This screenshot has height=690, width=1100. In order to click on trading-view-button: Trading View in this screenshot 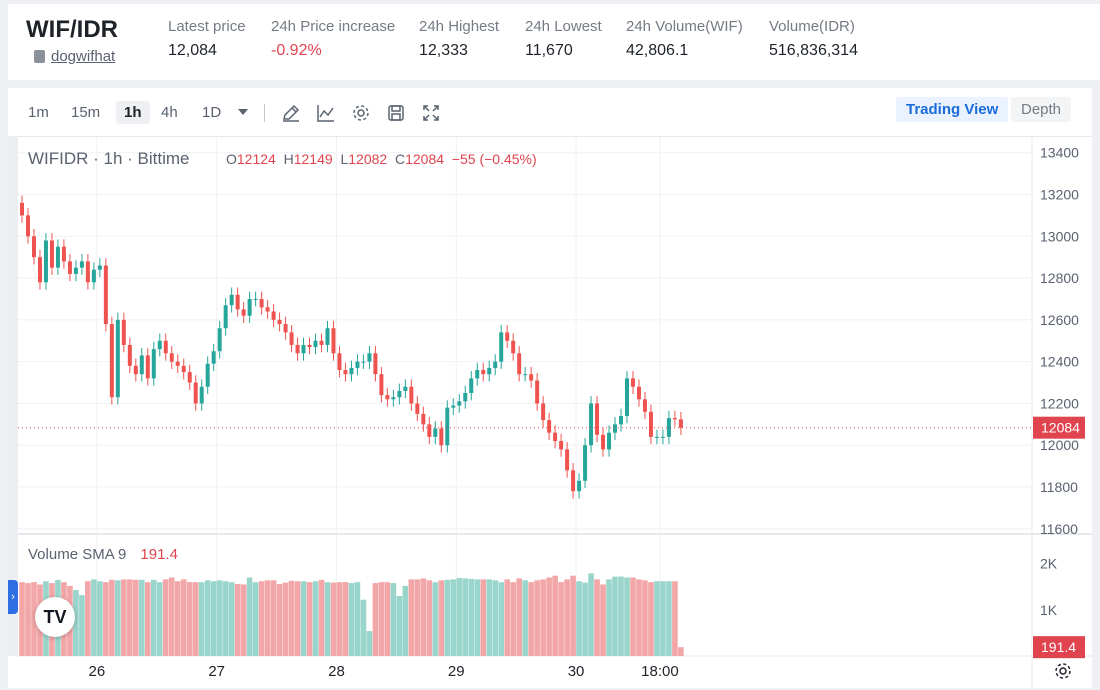, I will do `click(952, 109)`.